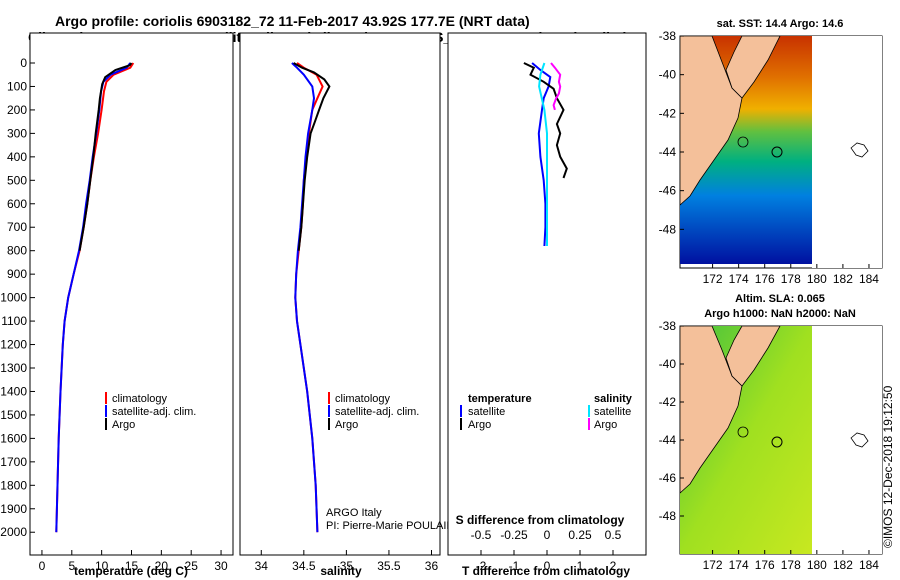 The height and width of the screenshot is (580, 900). Describe the element at coordinates (869, 279) in the screenshot. I see `map-x-tick-label: 184` at that location.